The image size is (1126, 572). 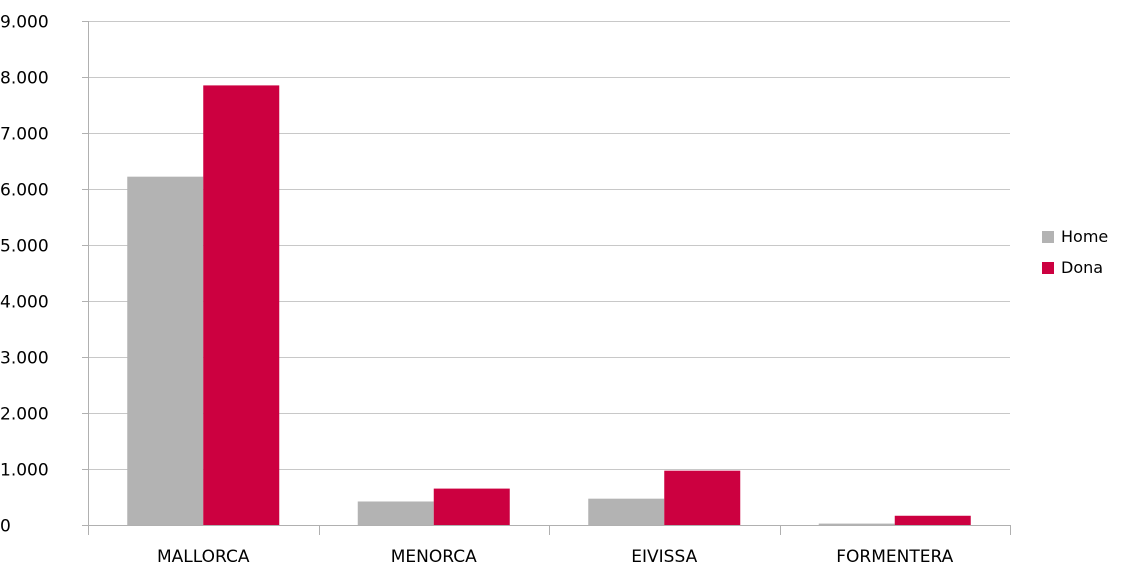 What do you see at coordinates (24, 79) in the screenshot?
I see `y-tick-label: 8.000` at bounding box center [24, 79].